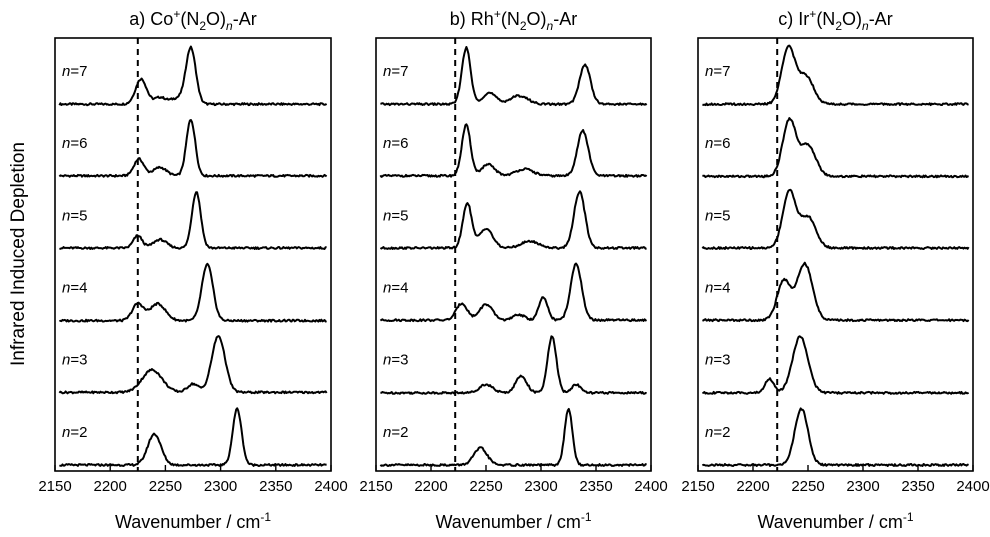  I want to click on panel-title: c) Ir+(N2O)n-Ar, so click(835, 20).